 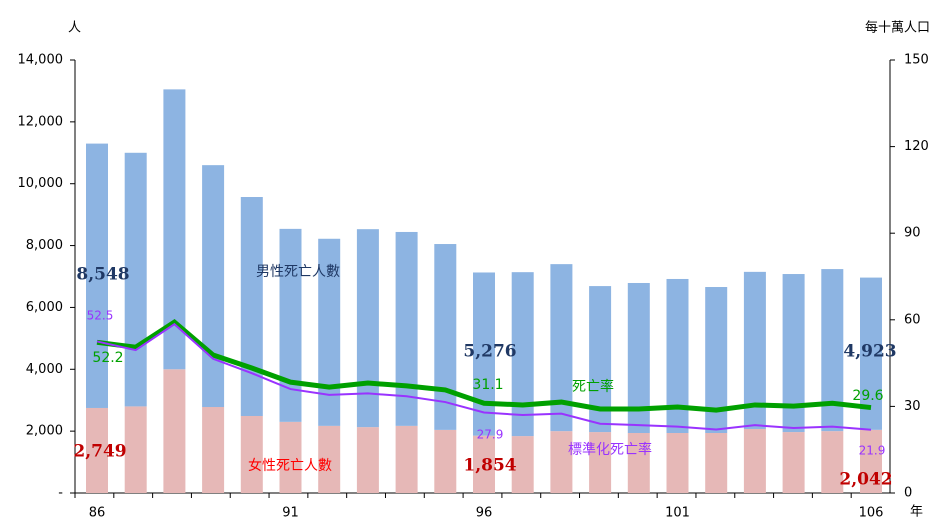 I want to click on y-axis-label: 人, so click(x=74, y=28).